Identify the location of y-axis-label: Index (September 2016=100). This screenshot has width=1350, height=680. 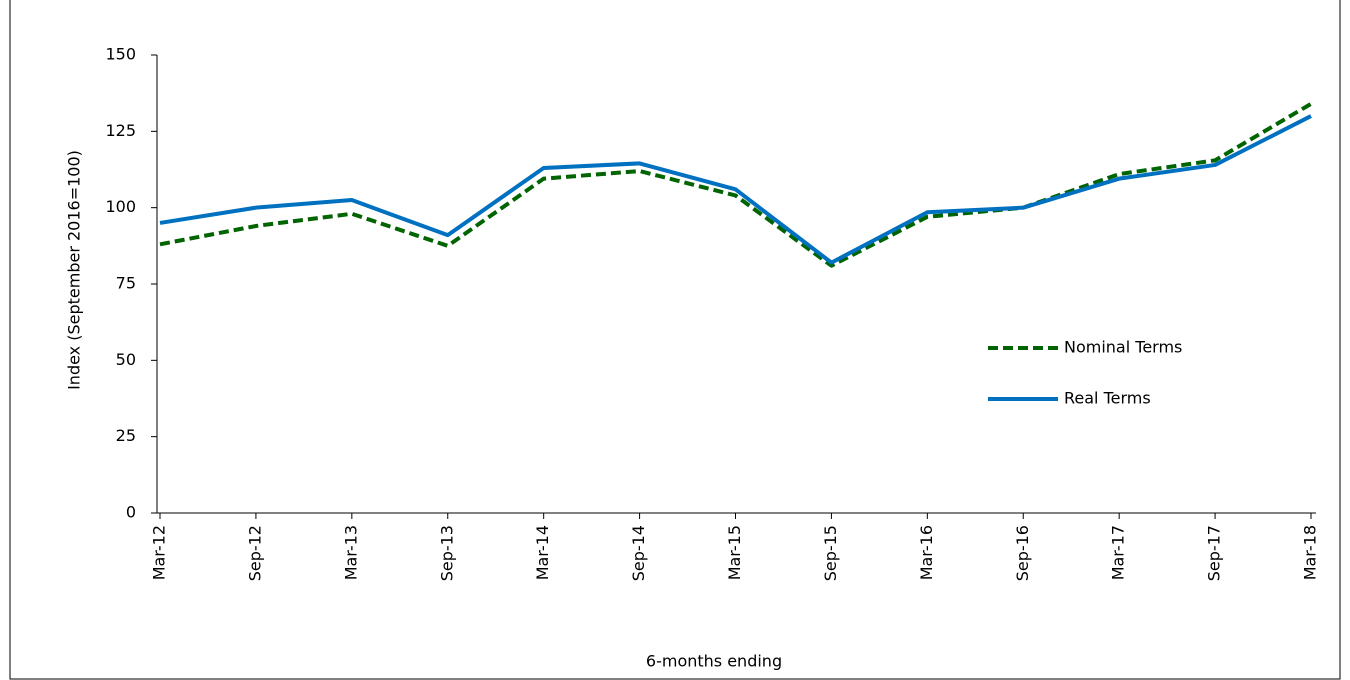
(74, 270).